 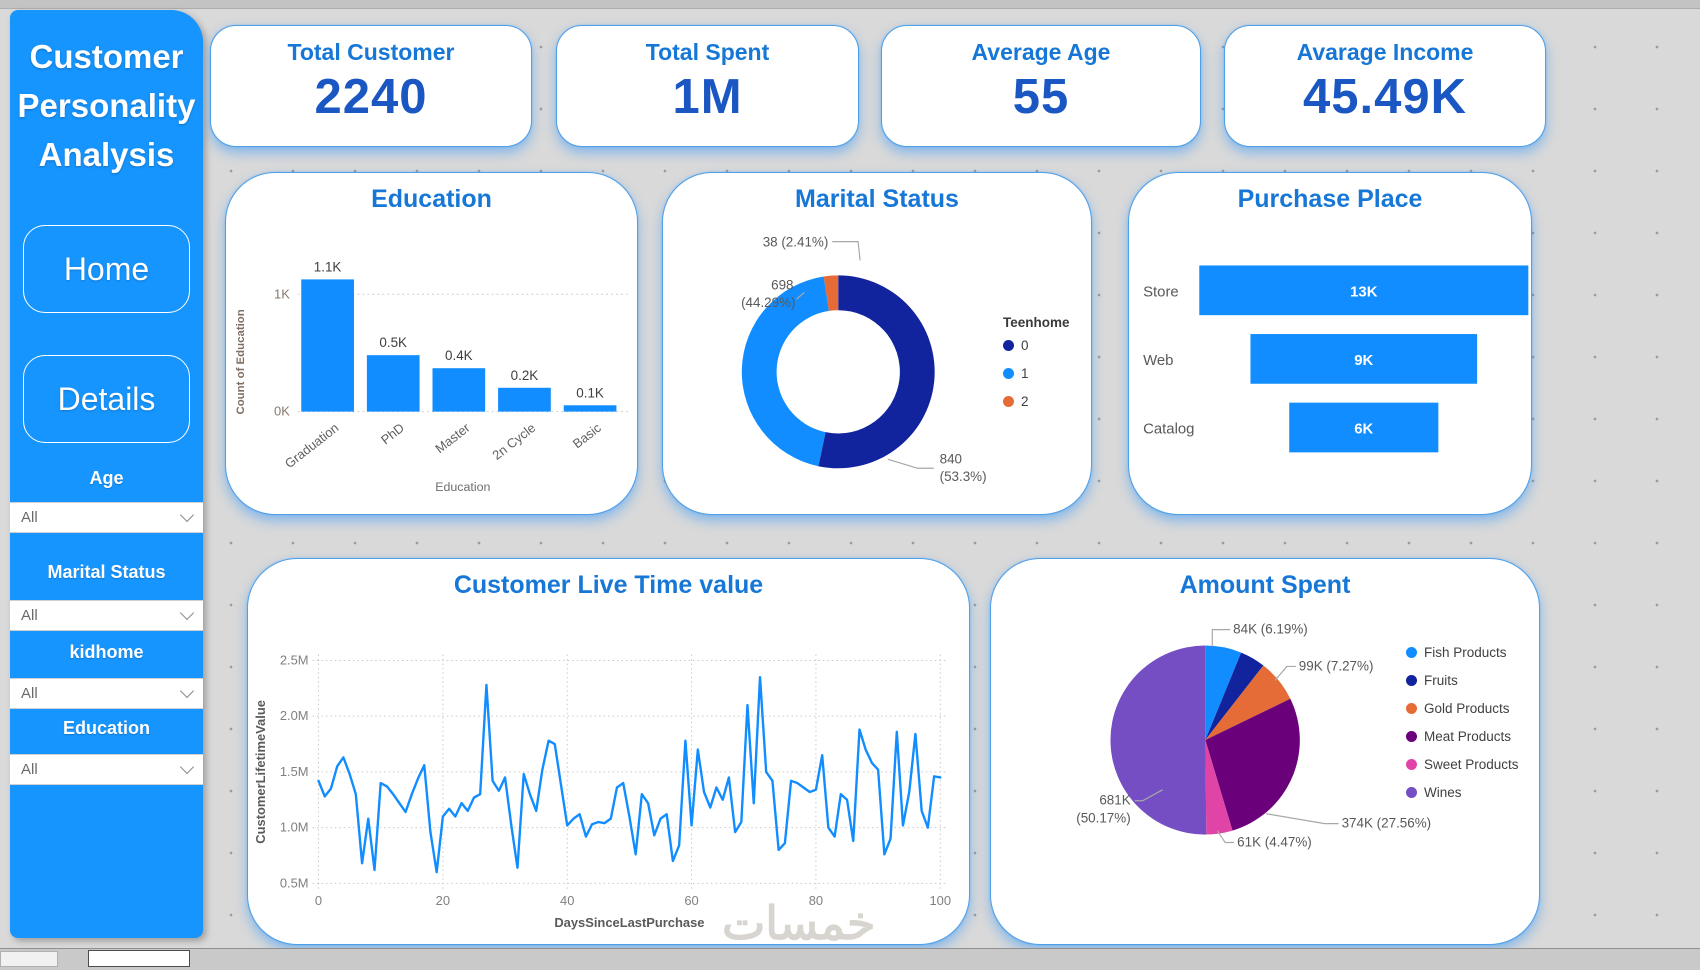 I want to click on legend-label: Sweet Products, so click(x=1471, y=764).